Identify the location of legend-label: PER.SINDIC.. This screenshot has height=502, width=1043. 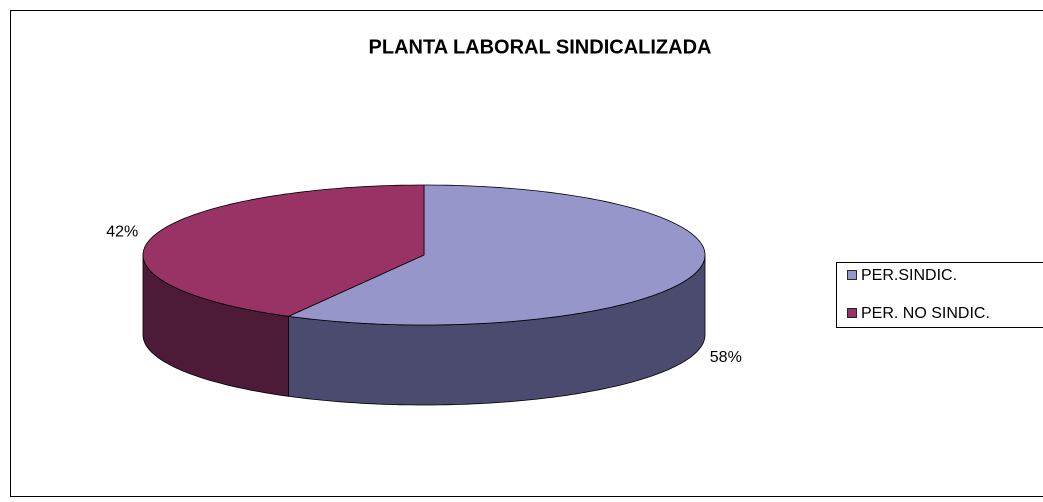
(909, 275).